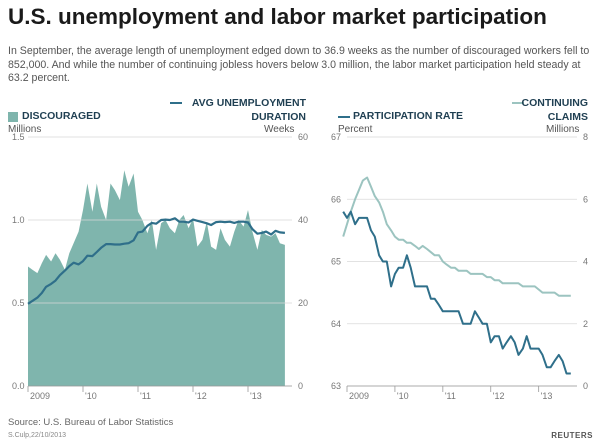  What do you see at coordinates (303, 220) in the screenshot?
I see `left-right-tick-label: 40` at bounding box center [303, 220].